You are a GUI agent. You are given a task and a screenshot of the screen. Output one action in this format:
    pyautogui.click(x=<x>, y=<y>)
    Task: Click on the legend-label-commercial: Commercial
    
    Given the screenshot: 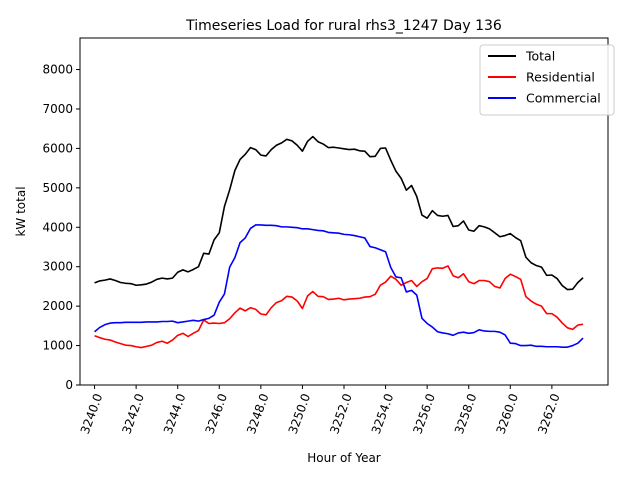 What is the action you would take?
    pyautogui.click(x=563, y=98)
    